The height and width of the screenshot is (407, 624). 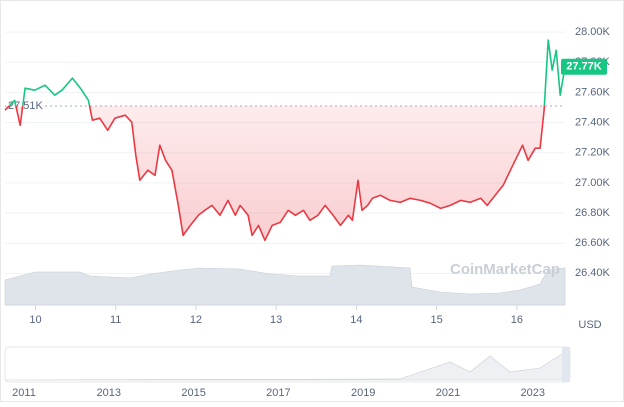 I want to click on current-label: 27.77K, so click(x=584, y=67).